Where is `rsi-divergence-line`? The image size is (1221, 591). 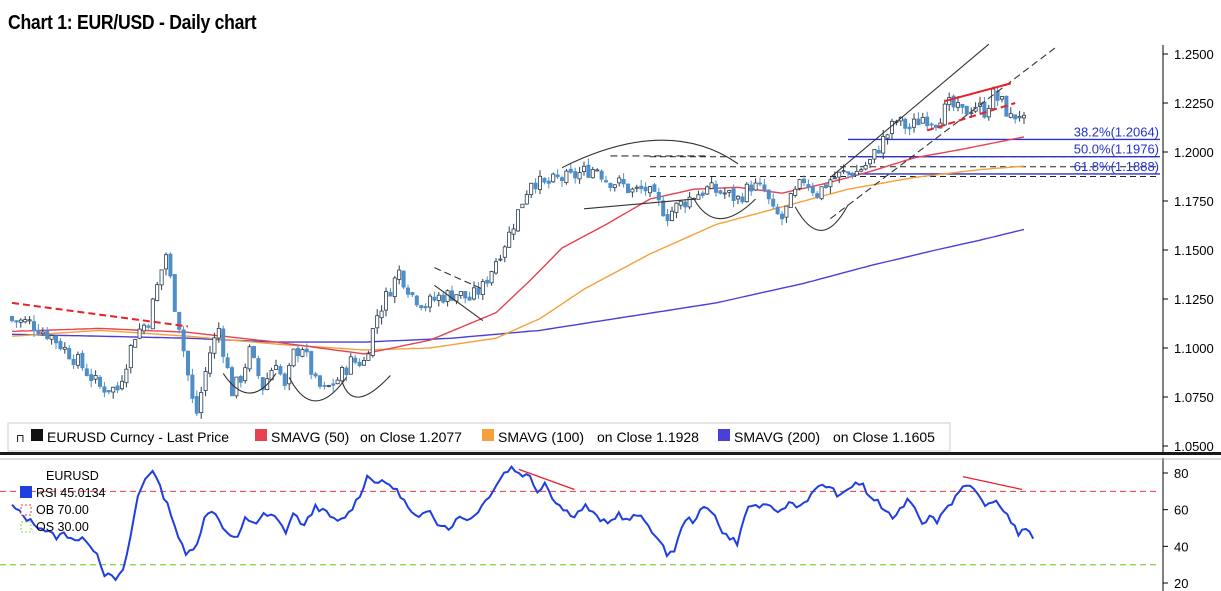 rsi-divergence-line is located at coordinates (992, 483).